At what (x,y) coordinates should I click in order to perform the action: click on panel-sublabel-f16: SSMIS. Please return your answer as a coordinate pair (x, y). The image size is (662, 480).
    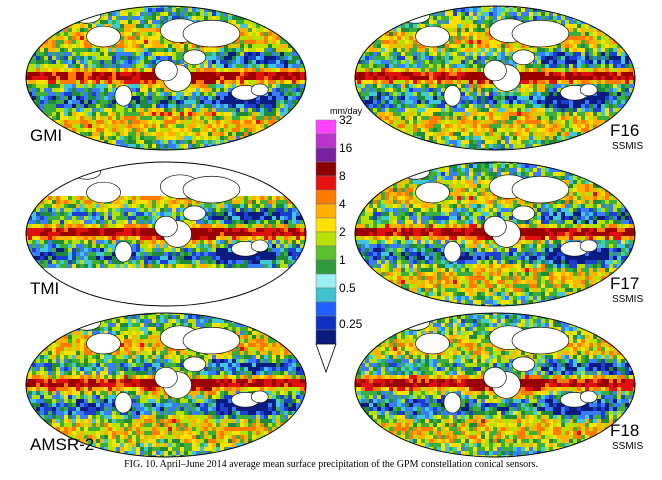
    Looking at the image, I should click on (628, 146).